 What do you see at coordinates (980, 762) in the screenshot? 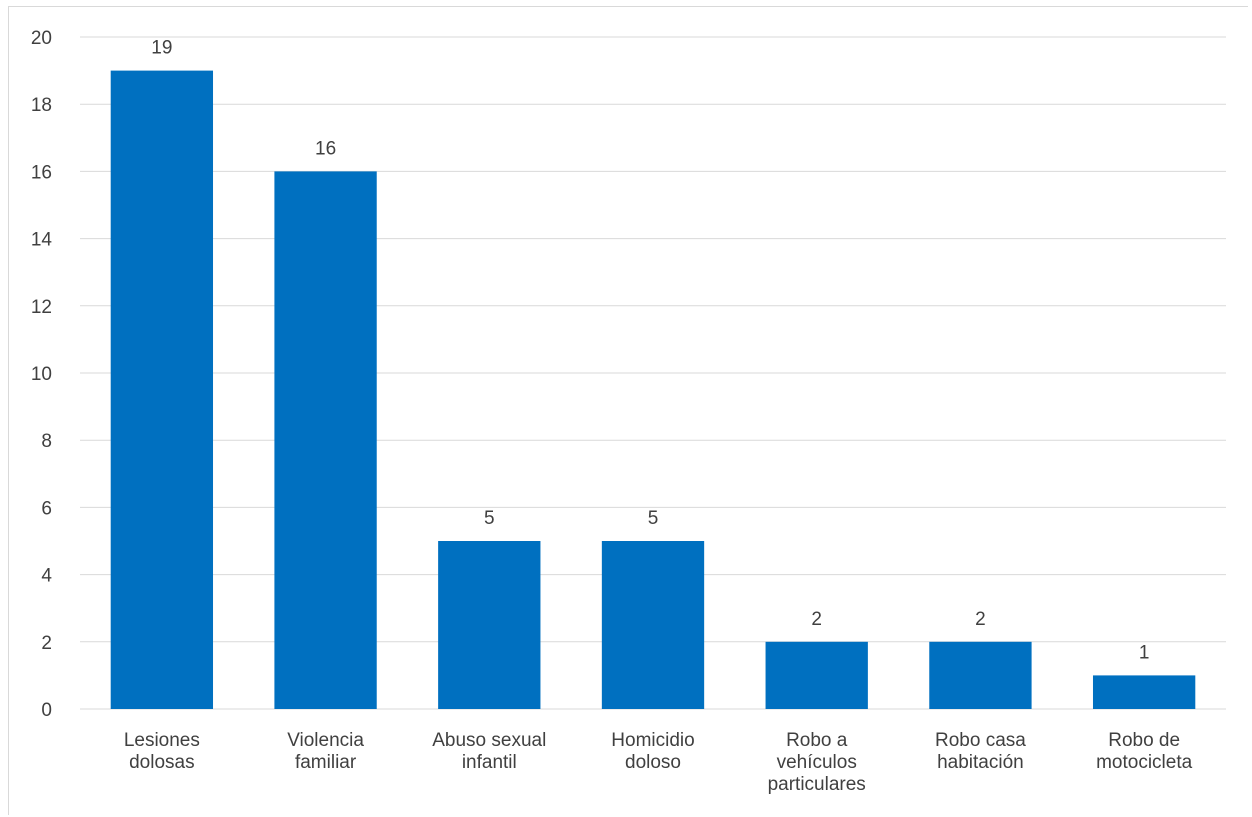
I see `category-label-line: habitación` at bounding box center [980, 762].